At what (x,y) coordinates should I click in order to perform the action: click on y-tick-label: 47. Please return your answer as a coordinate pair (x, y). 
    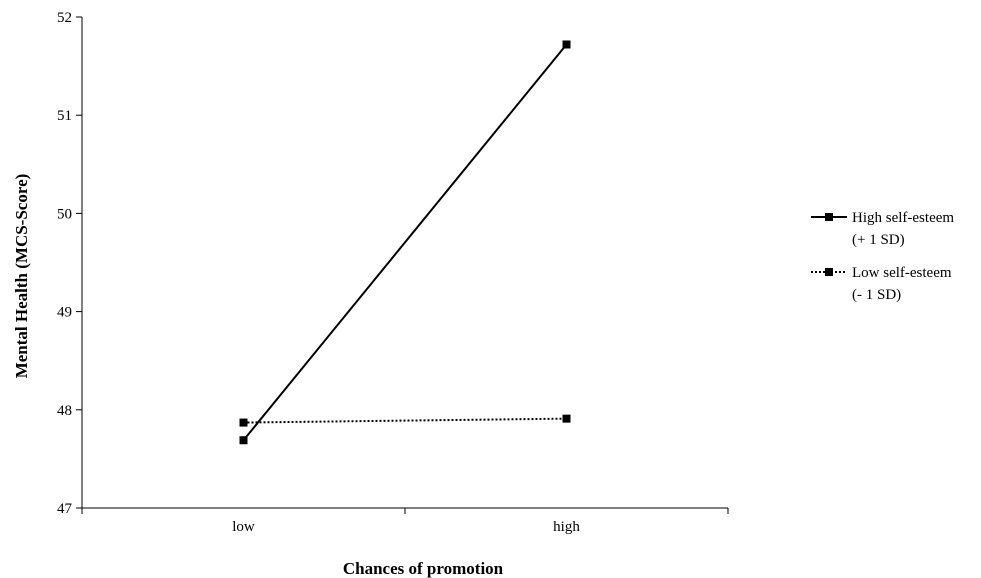
    Looking at the image, I should click on (65, 509).